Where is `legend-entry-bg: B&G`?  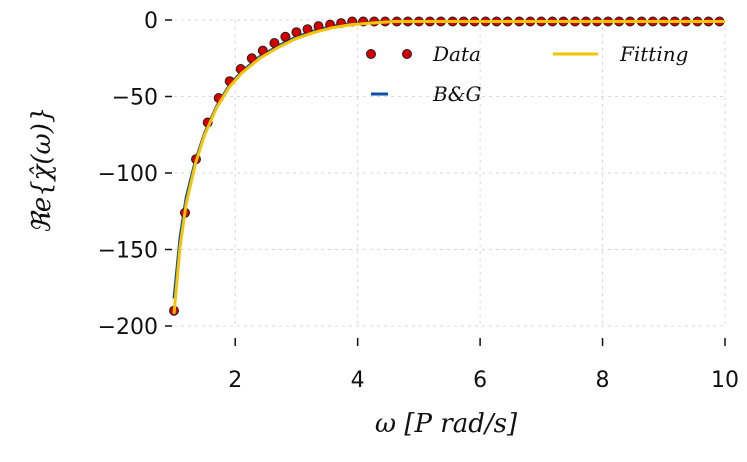 legend-entry-bg: B&G is located at coordinates (426, 94).